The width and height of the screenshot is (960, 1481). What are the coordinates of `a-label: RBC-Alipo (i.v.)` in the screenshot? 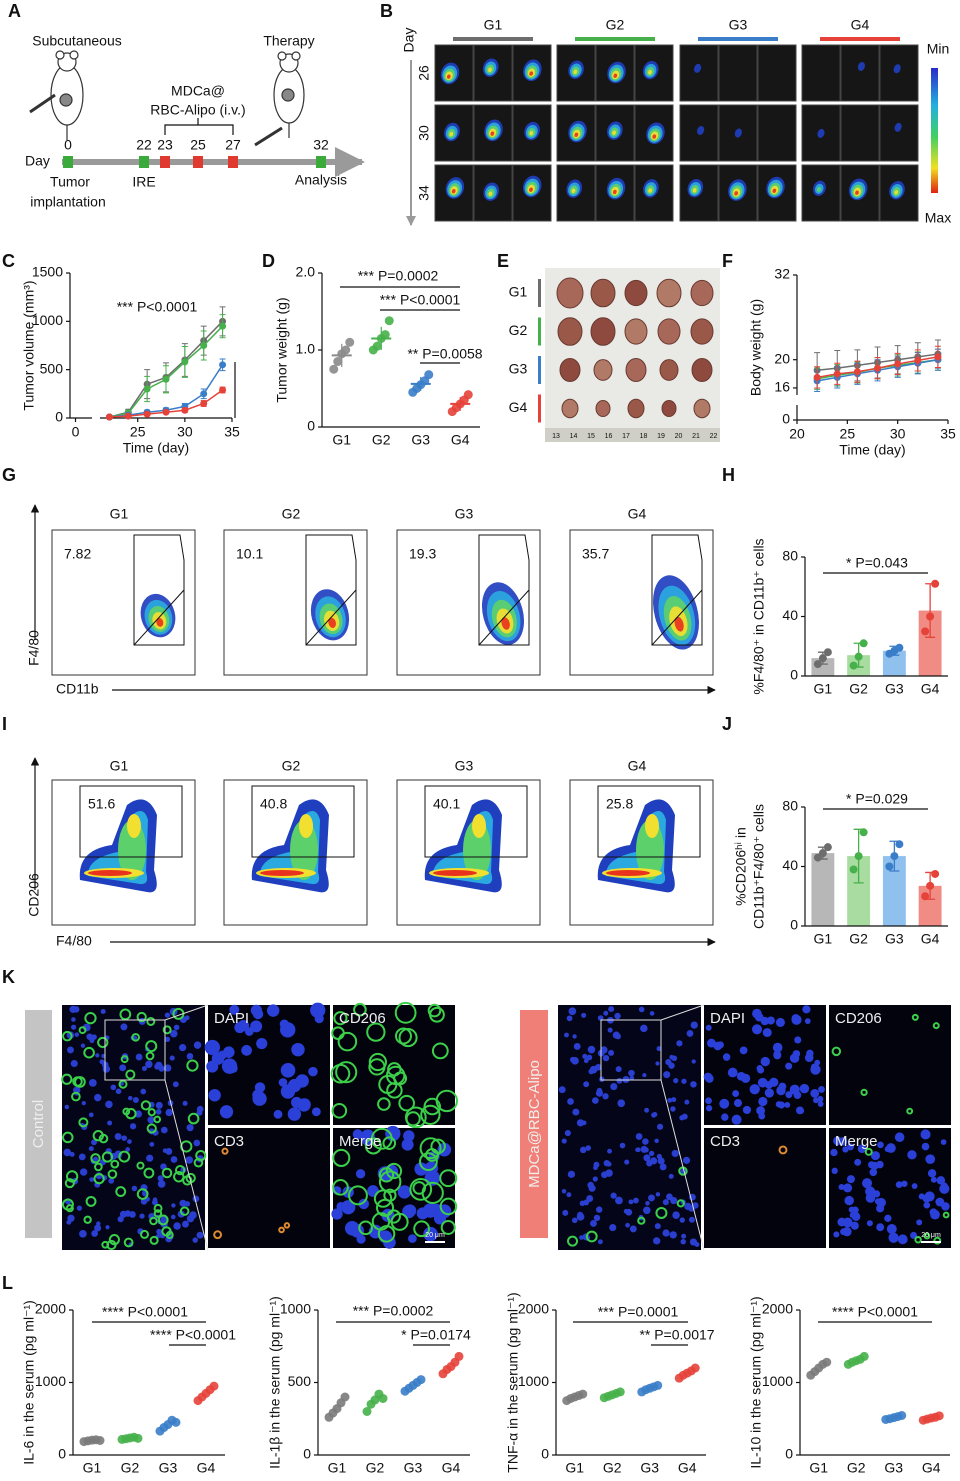 It's located at (197, 110).